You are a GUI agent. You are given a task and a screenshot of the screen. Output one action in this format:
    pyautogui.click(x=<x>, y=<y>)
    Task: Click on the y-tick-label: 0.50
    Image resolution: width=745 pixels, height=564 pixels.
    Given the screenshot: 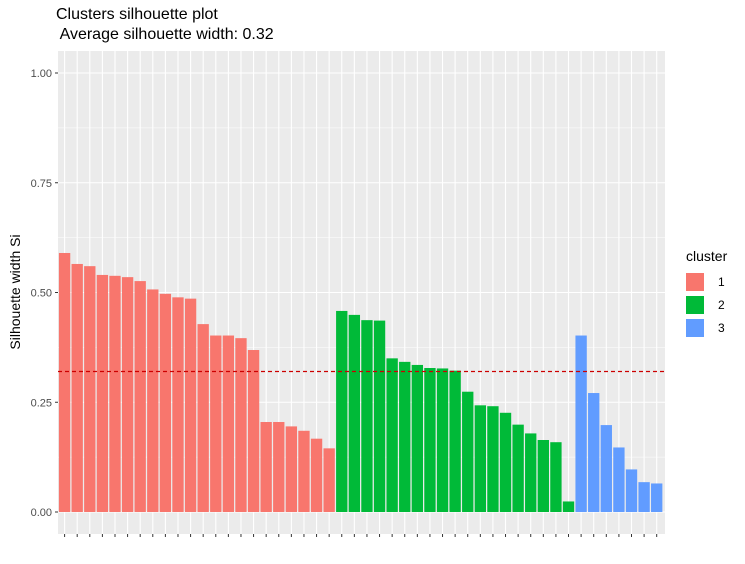 What is the action you would take?
    pyautogui.click(x=41, y=294)
    